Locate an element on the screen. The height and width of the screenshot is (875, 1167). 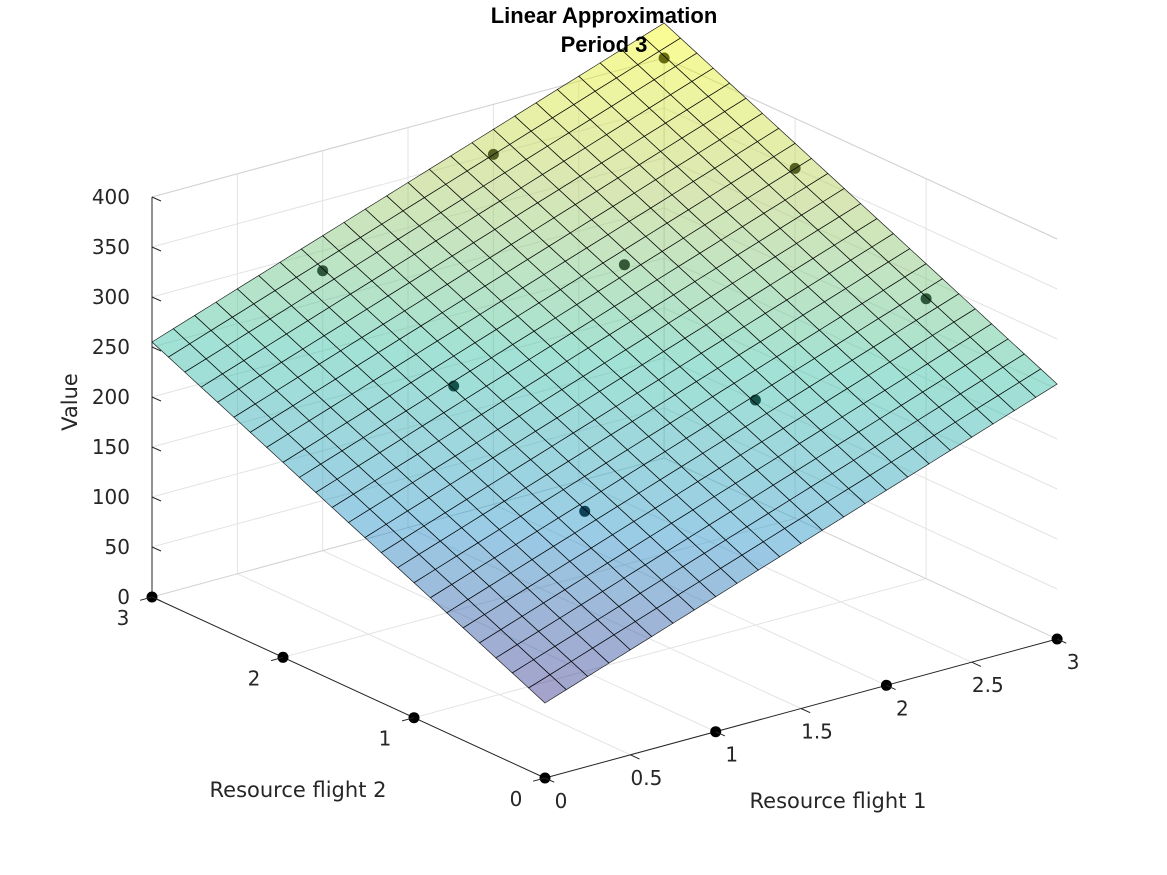
y-axis-line is located at coordinates (348, 687).